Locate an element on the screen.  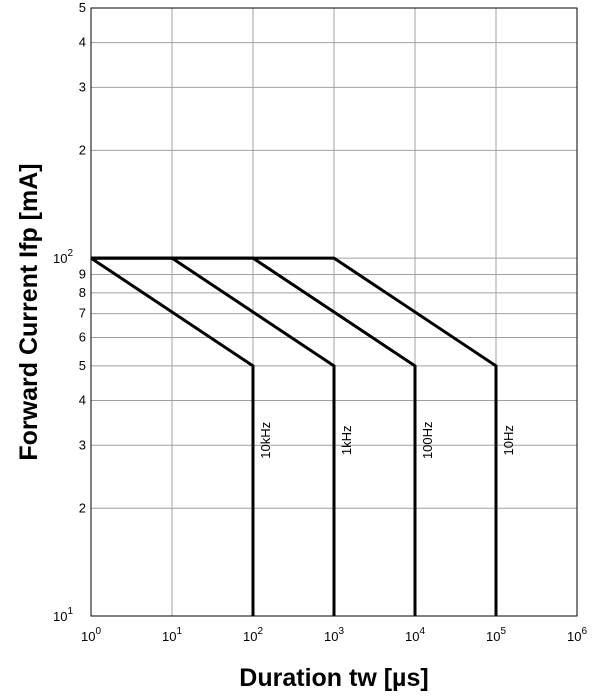
x-tick-label: 10⁶ is located at coordinates (577, 635).